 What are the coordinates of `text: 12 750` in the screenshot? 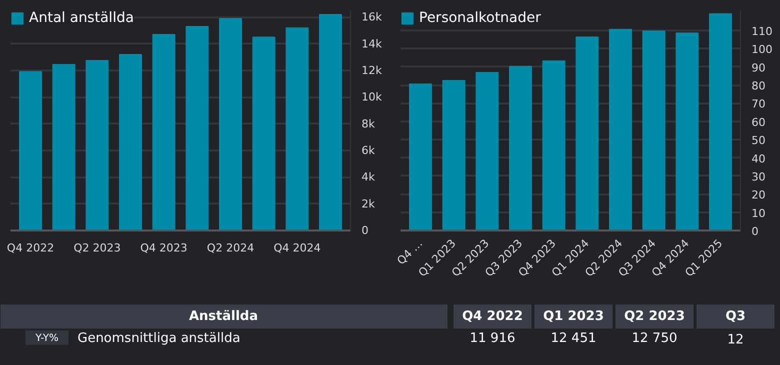 It's located at (655, 338).